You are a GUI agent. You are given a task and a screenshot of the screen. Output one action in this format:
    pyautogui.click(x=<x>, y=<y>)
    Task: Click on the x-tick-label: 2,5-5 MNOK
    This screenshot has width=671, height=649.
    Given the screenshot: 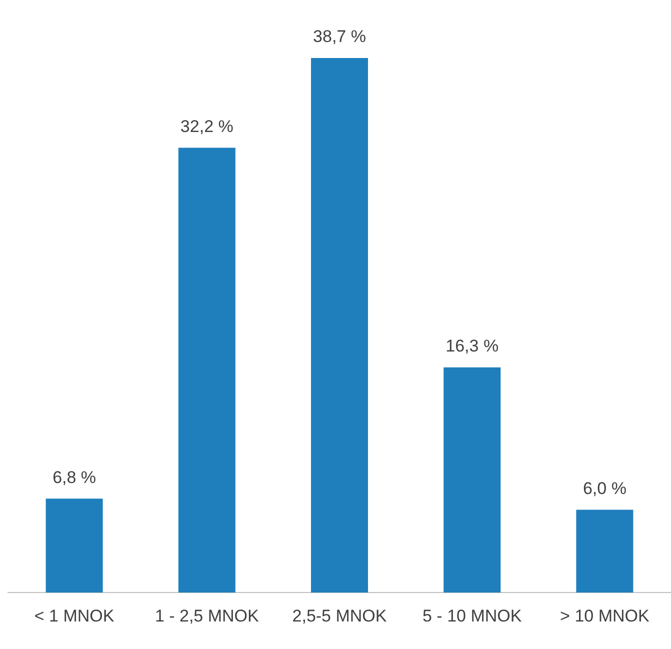 What is the action you would take?
    pyautogui.click(x=340, y=616)
    